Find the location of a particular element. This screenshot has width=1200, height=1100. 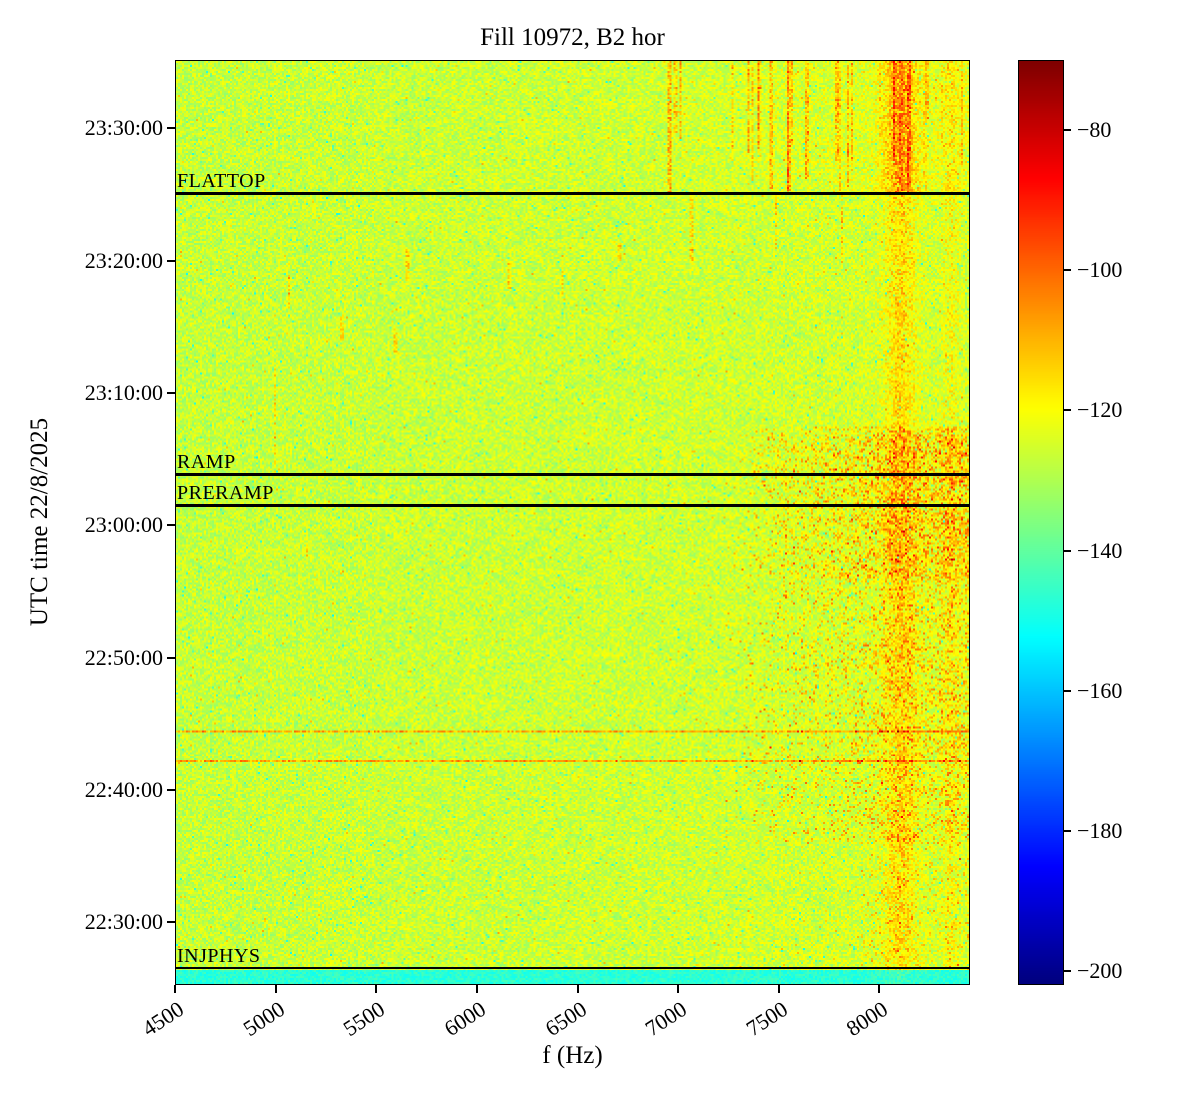

event-label-ramp: RAMP is located at coordinates (206, 462).